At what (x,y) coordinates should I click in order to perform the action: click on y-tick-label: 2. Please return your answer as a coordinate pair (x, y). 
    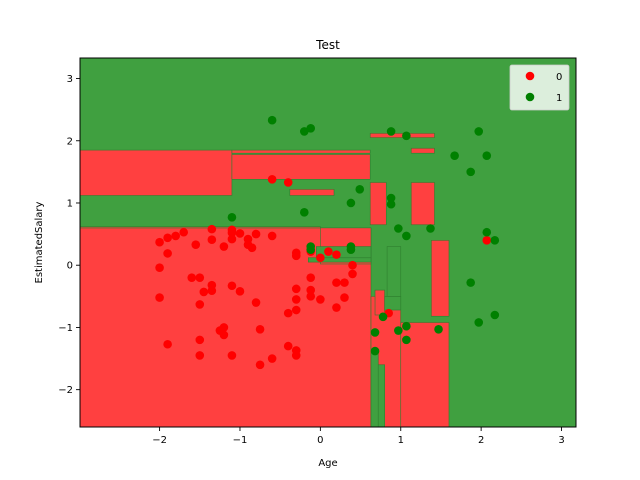
    Looking at the image, I should click on (70, 141).